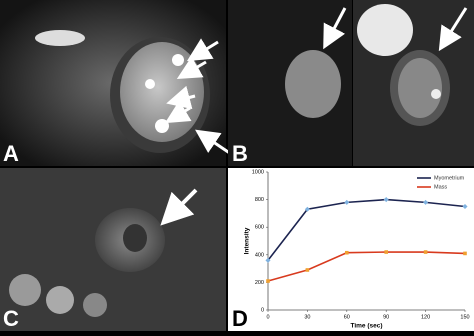  I want to click on x-tick-label: 150, so click(464, 317).